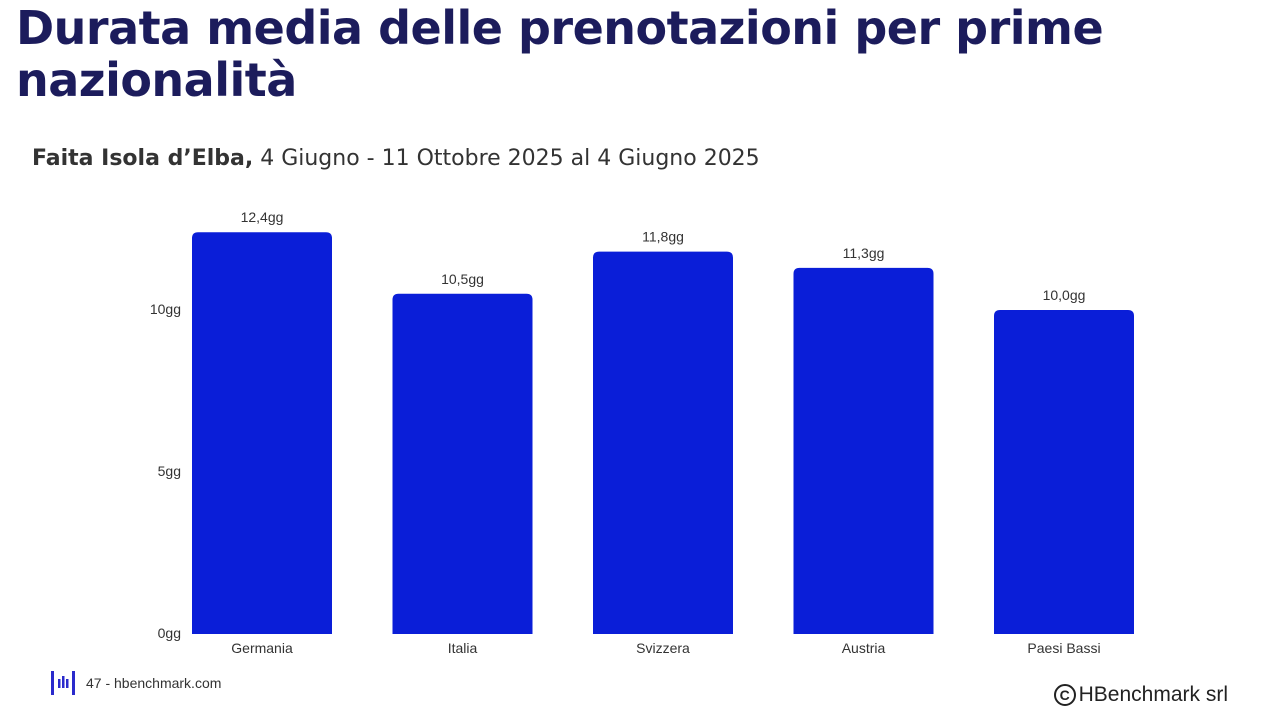  Describe the element at coordinates (143, 158) in the screenshot. I see `subtitle-location: Faita Isola d’Elba,` at that location.